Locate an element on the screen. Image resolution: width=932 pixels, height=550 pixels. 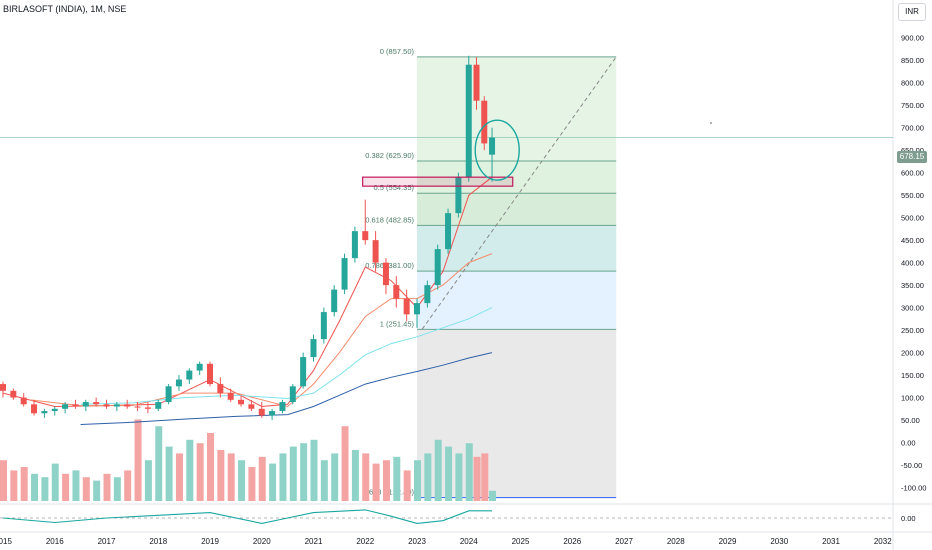
price-axis-tick: 200.00 is located at coordinates (912, 353).